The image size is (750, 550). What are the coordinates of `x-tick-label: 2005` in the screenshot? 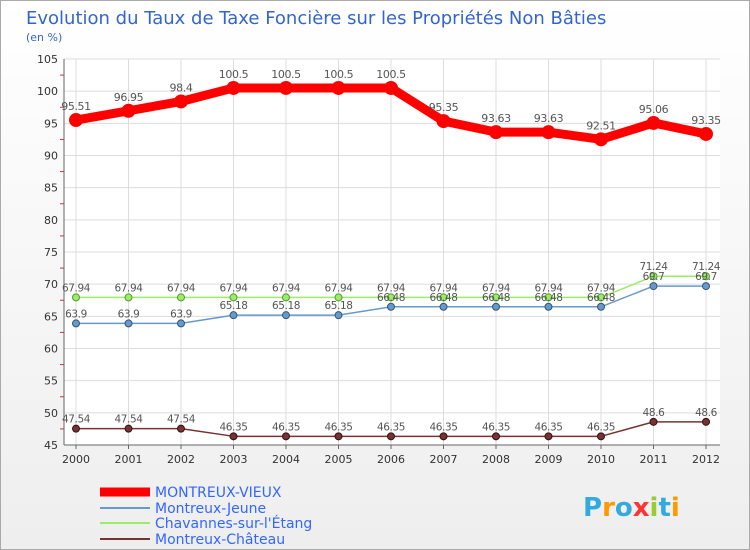 It's located at (339, 459).